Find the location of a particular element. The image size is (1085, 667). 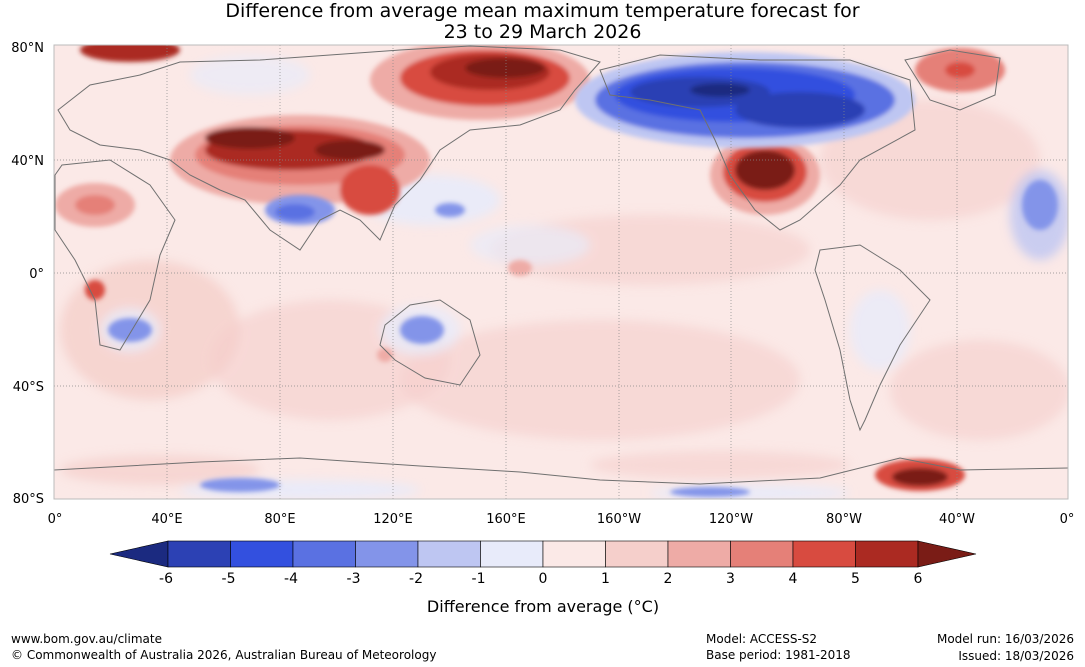

footer-model: Model: ACCESS-S2 is located at coordinates (762, 639).